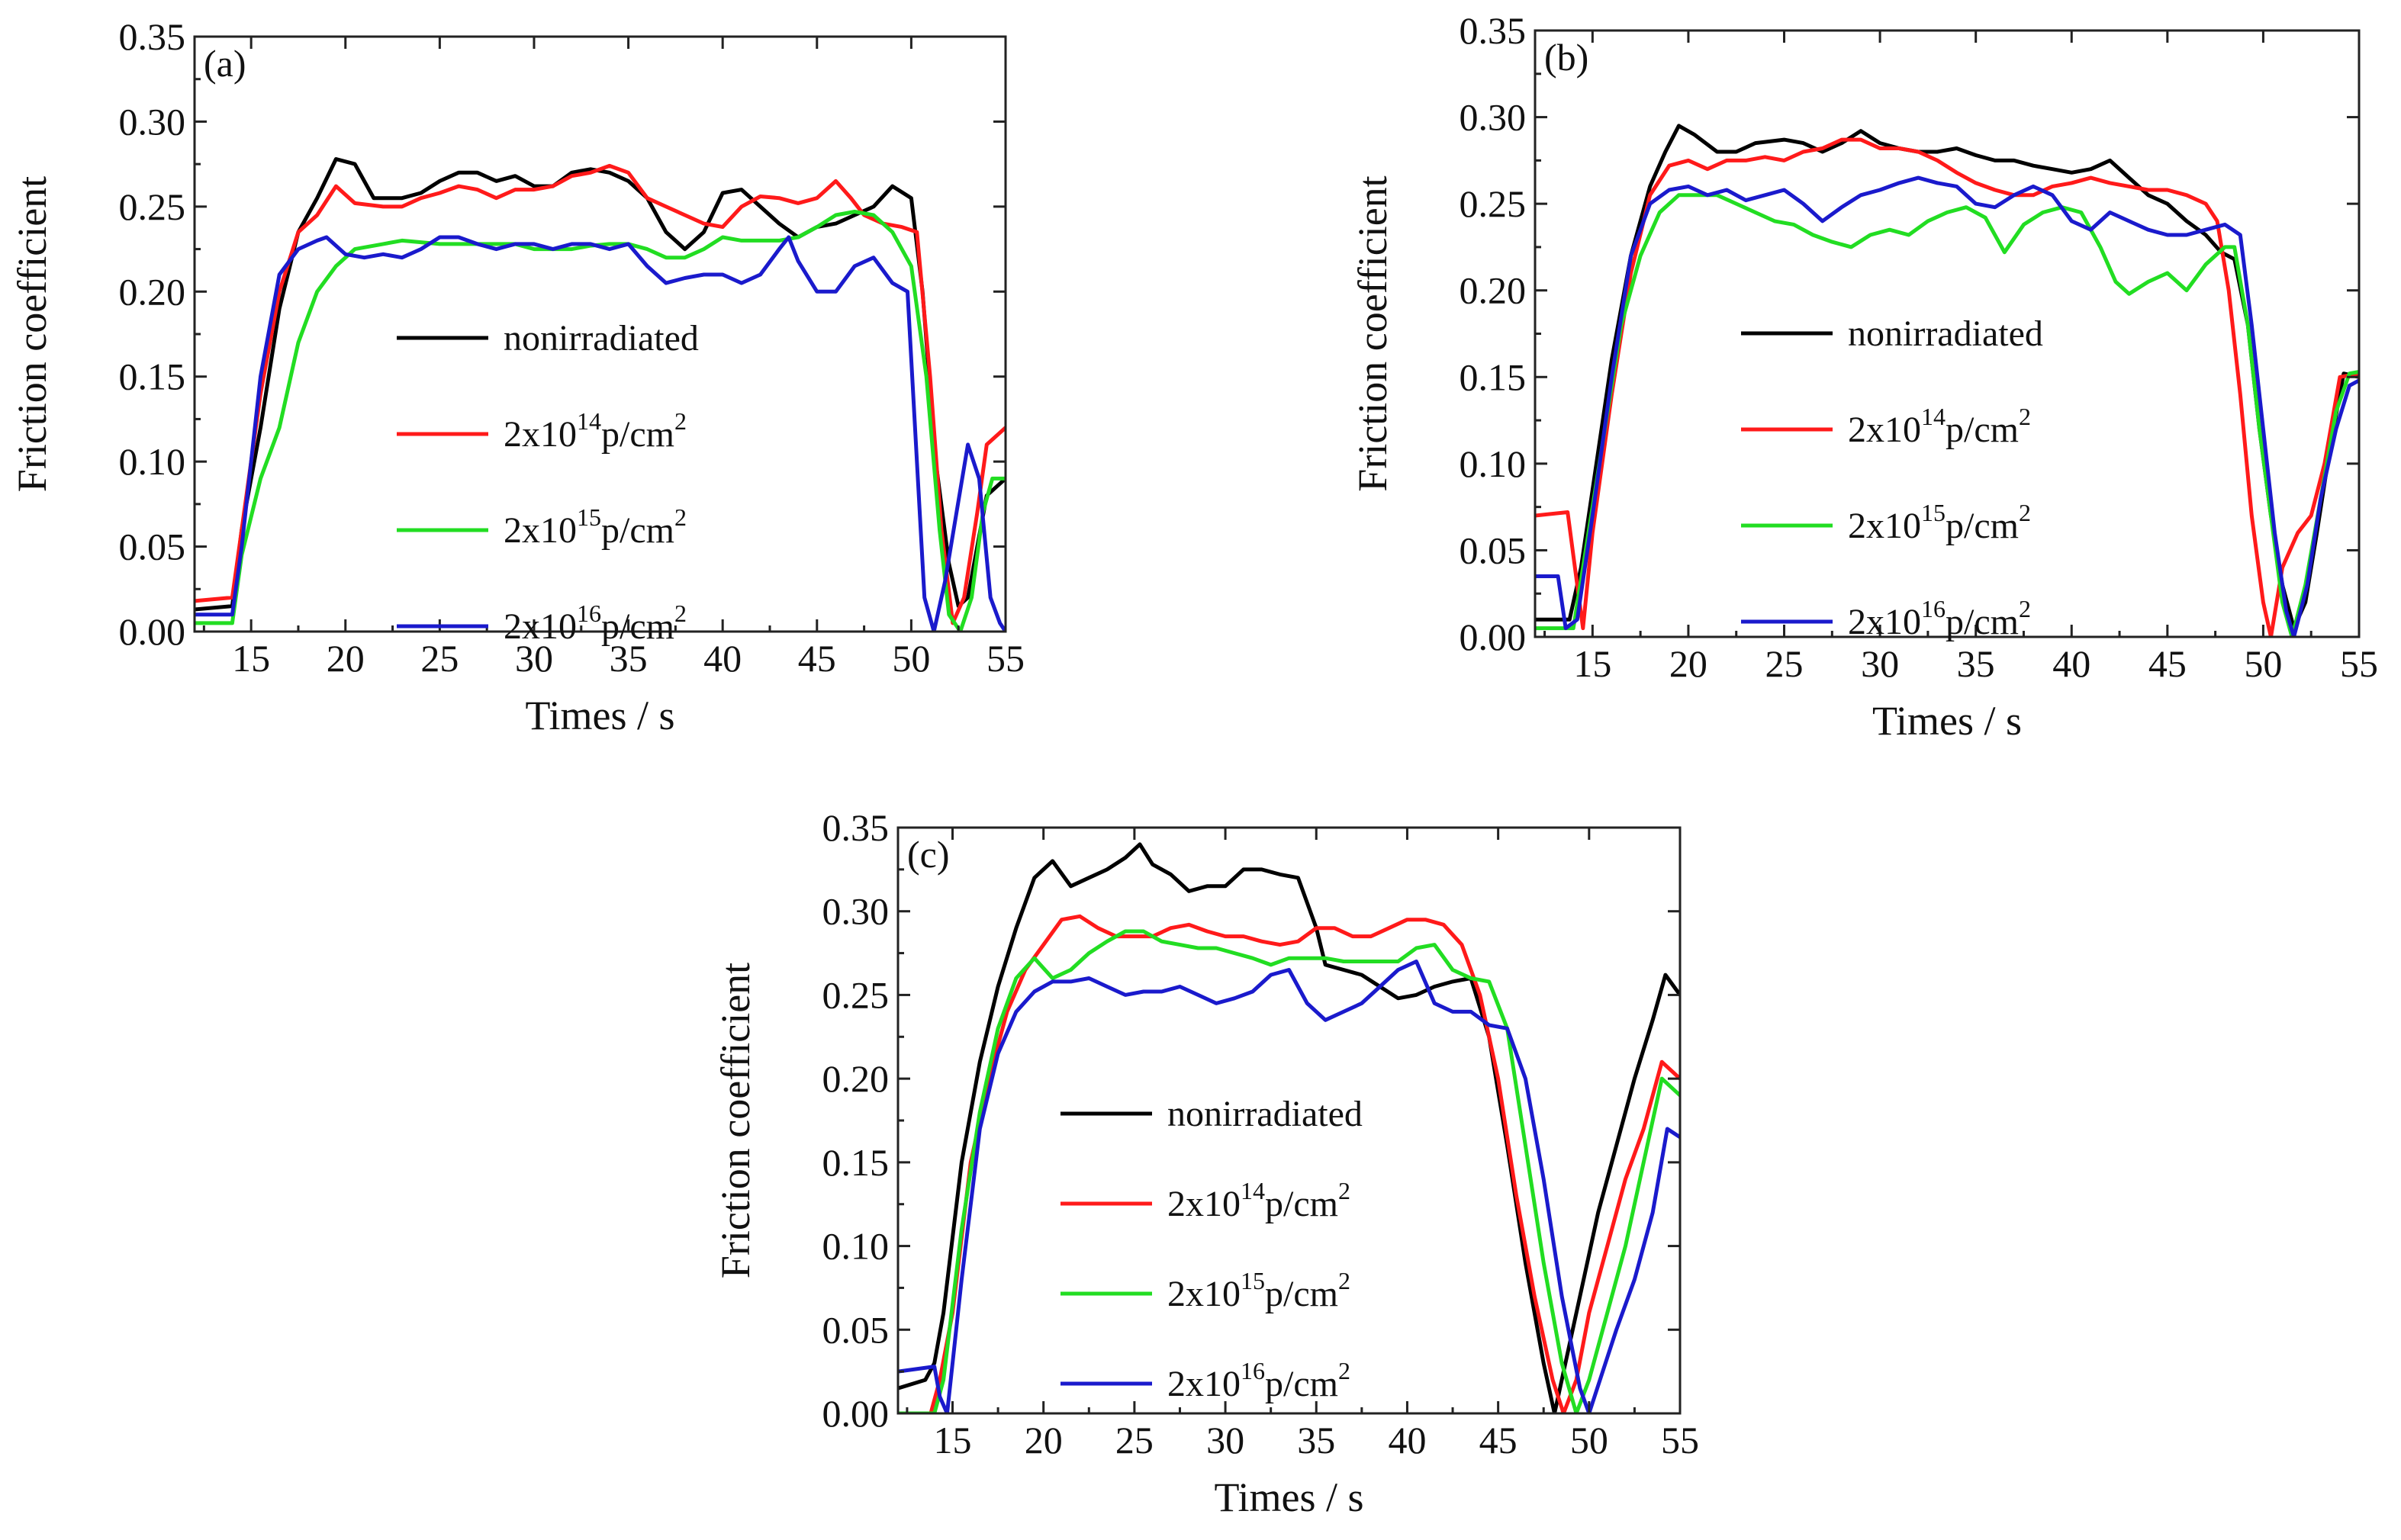 This screenshot has width=2401, height=1540. What do you see at coordinates (225, 63) in the screenshot?
I see `panel-label: (a)` at bounding box center [225, 63].